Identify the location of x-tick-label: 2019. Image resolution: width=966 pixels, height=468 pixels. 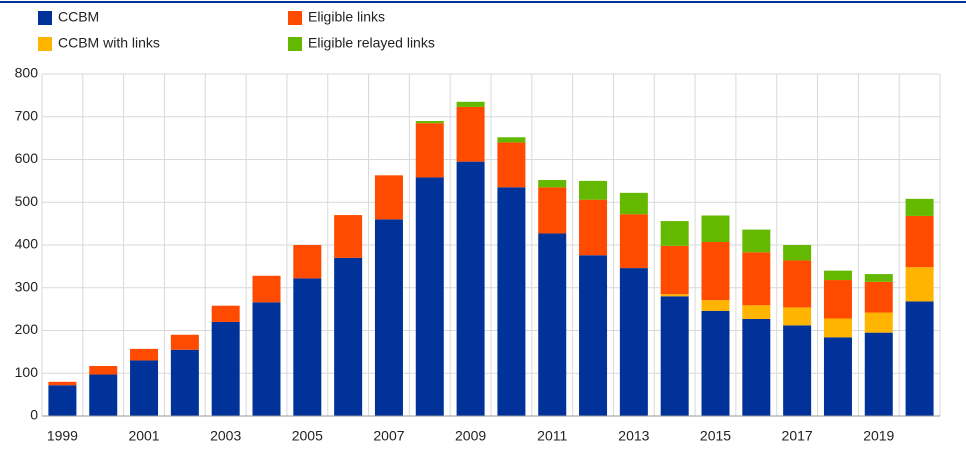
(878, 436).